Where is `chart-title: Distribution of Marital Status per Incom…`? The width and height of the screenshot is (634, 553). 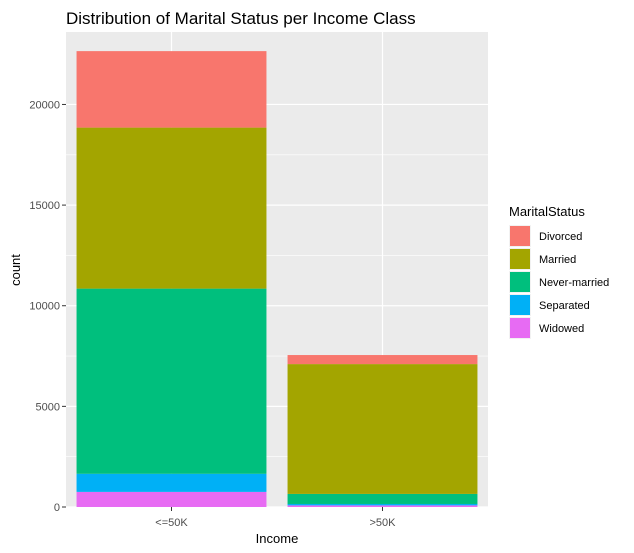
chart-title: Distribution of Marital Status per Incom… is located at coordinates (241, 18).